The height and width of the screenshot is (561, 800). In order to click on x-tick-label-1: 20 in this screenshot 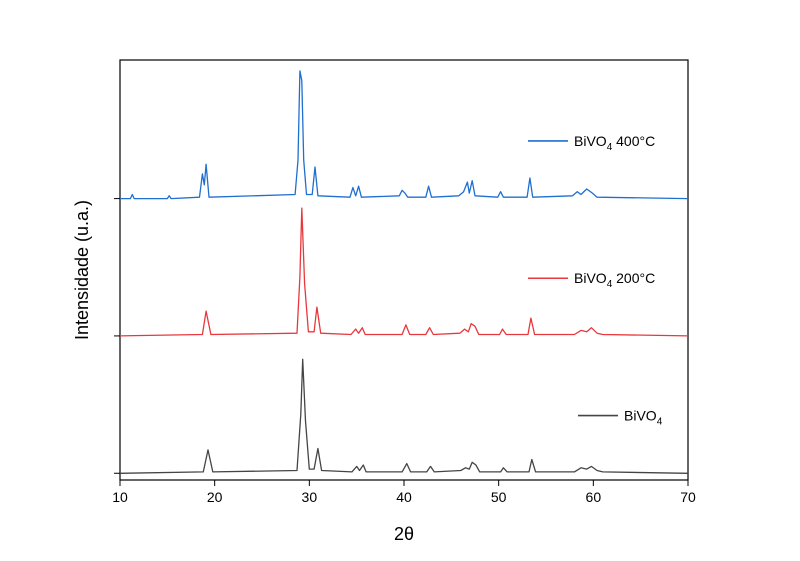, I will do `click(215, 497)`.